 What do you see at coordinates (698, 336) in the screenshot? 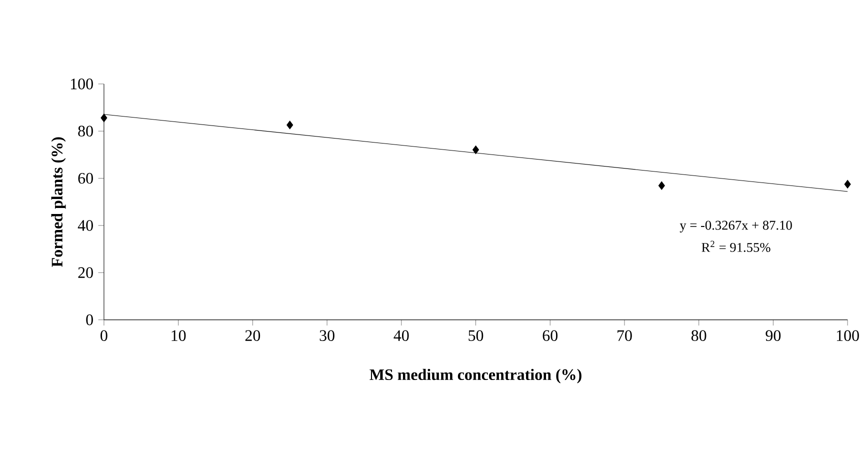
I see `x-tick-label: 80` at bounding box center [698, 336].